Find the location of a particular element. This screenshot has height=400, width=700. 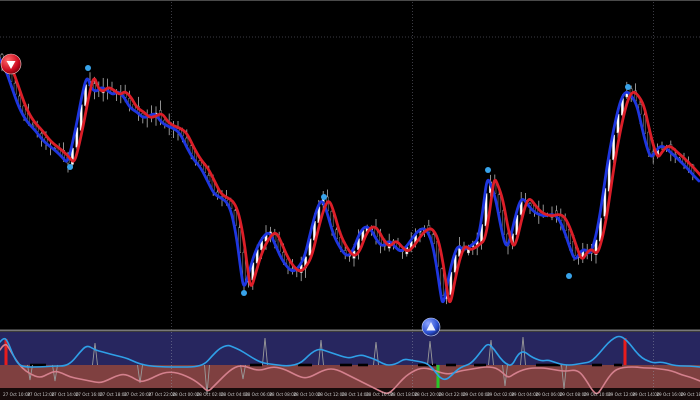

time-axis-label: 29 Oct 14:00 is located at coordinates (646, 394).